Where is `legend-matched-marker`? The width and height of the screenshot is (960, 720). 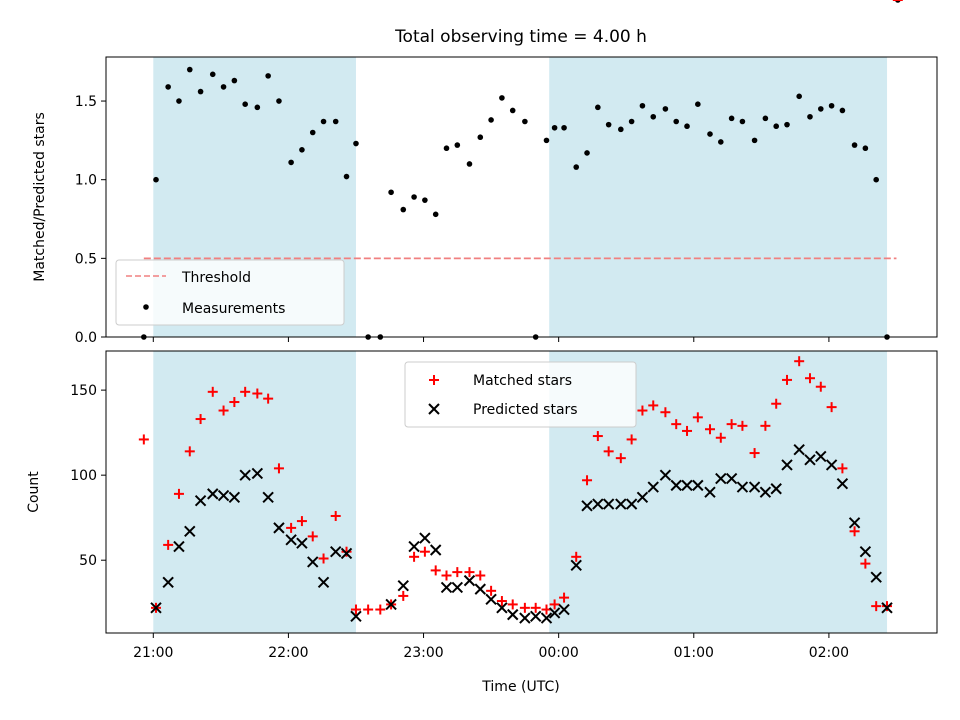 legend-matched-marker is located at coordinates (434, 380).